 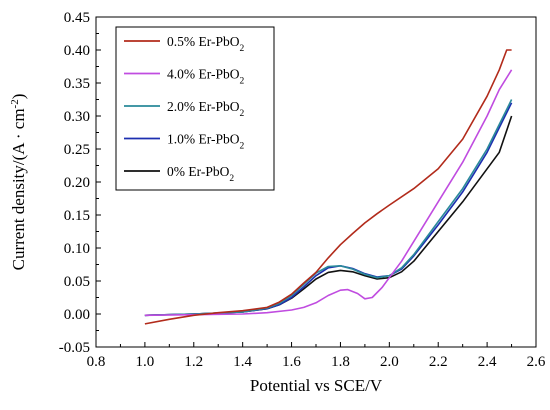 I want to click on y-tick-label: 0.00, so click(x=77, y=315).